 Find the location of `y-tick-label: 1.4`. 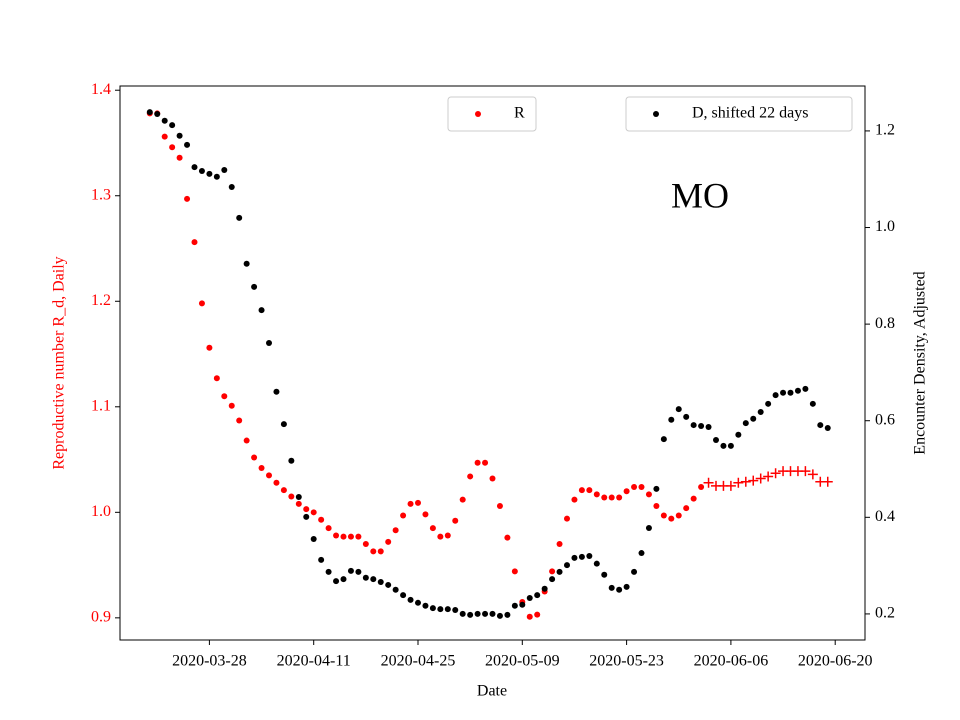

y-tick-label: 1.4 is located at coordinates (101, 89).